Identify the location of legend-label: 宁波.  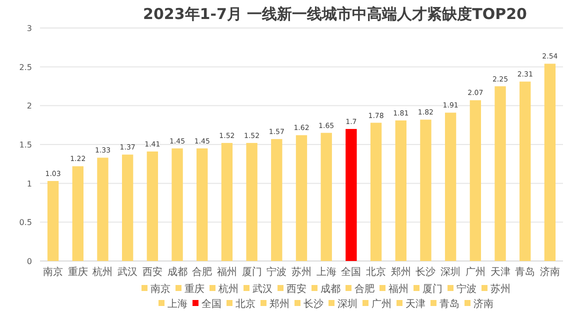
(466, 289).